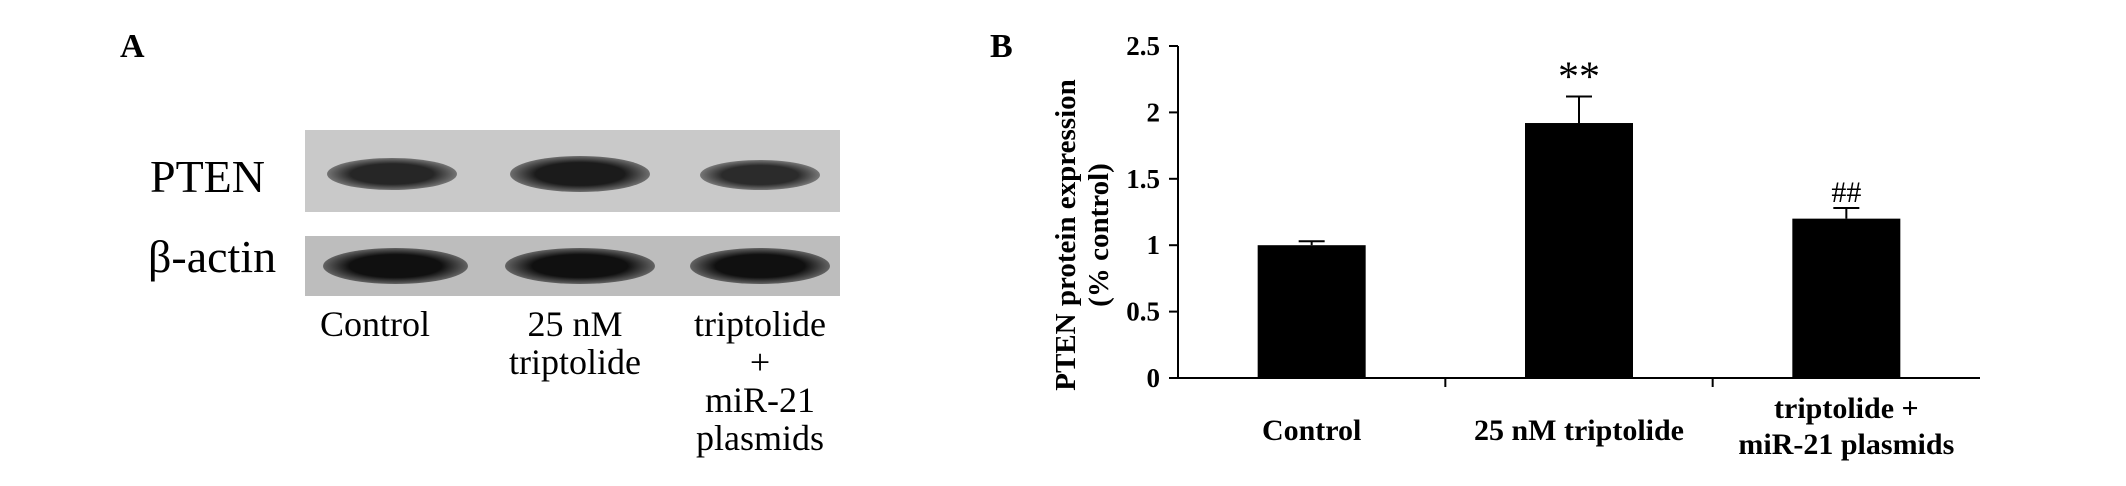 The height and width of the screenshot is (486, 2126). What do you see at coordinates (1846, 192) in the screenshot?
I see `significance-marker: ##` at bounding box center [1846, 192].